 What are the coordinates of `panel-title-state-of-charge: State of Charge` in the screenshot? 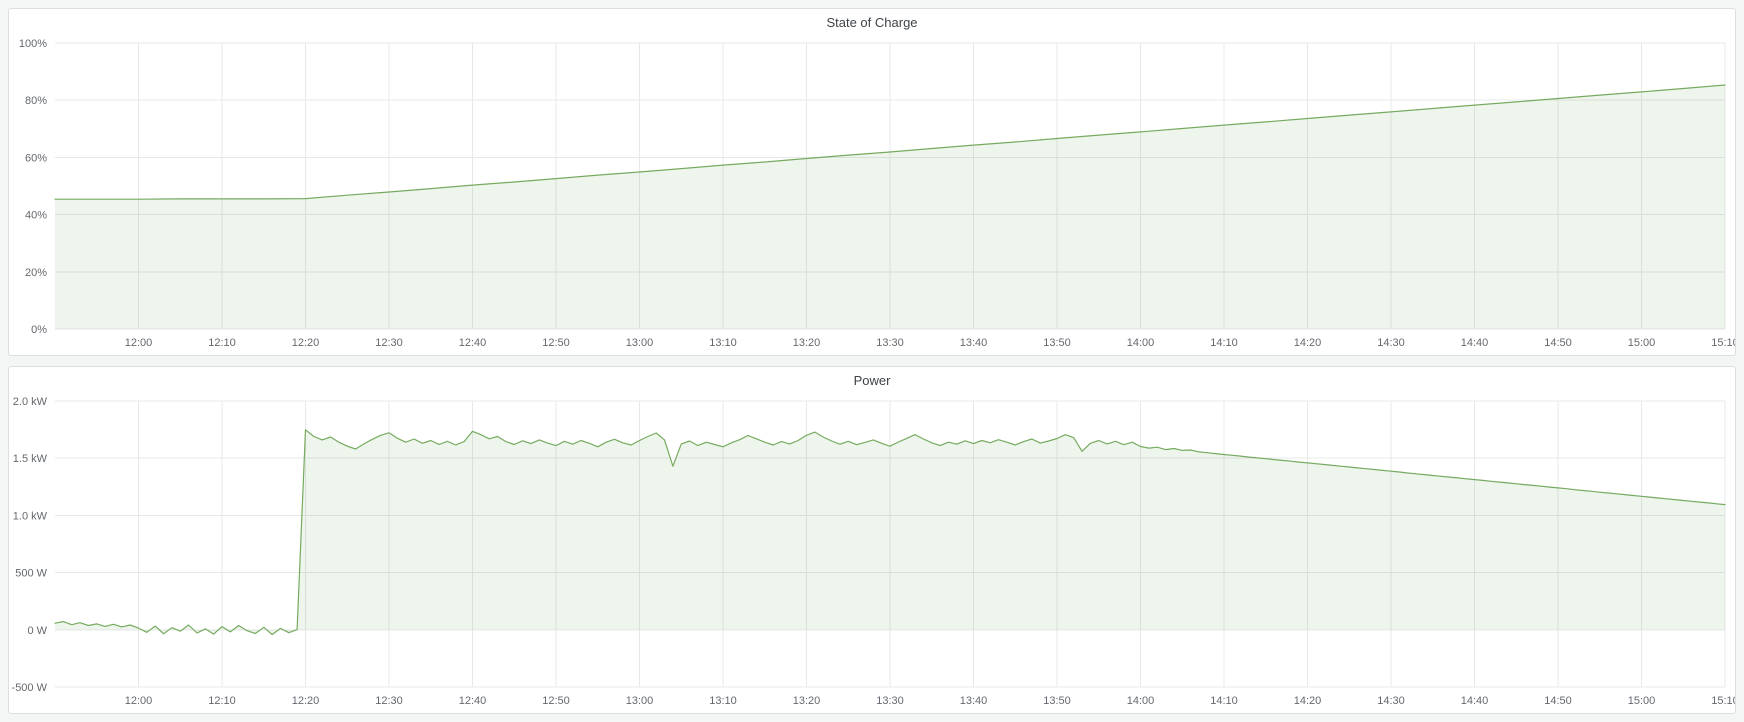 It's located at (872, 22).